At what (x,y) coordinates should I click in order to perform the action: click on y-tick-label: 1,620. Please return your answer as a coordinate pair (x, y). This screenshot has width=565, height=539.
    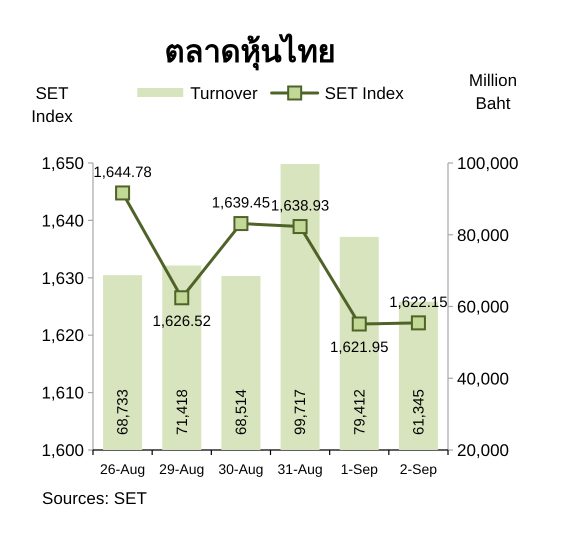
    Looking at the image, I should click on (62, 336).